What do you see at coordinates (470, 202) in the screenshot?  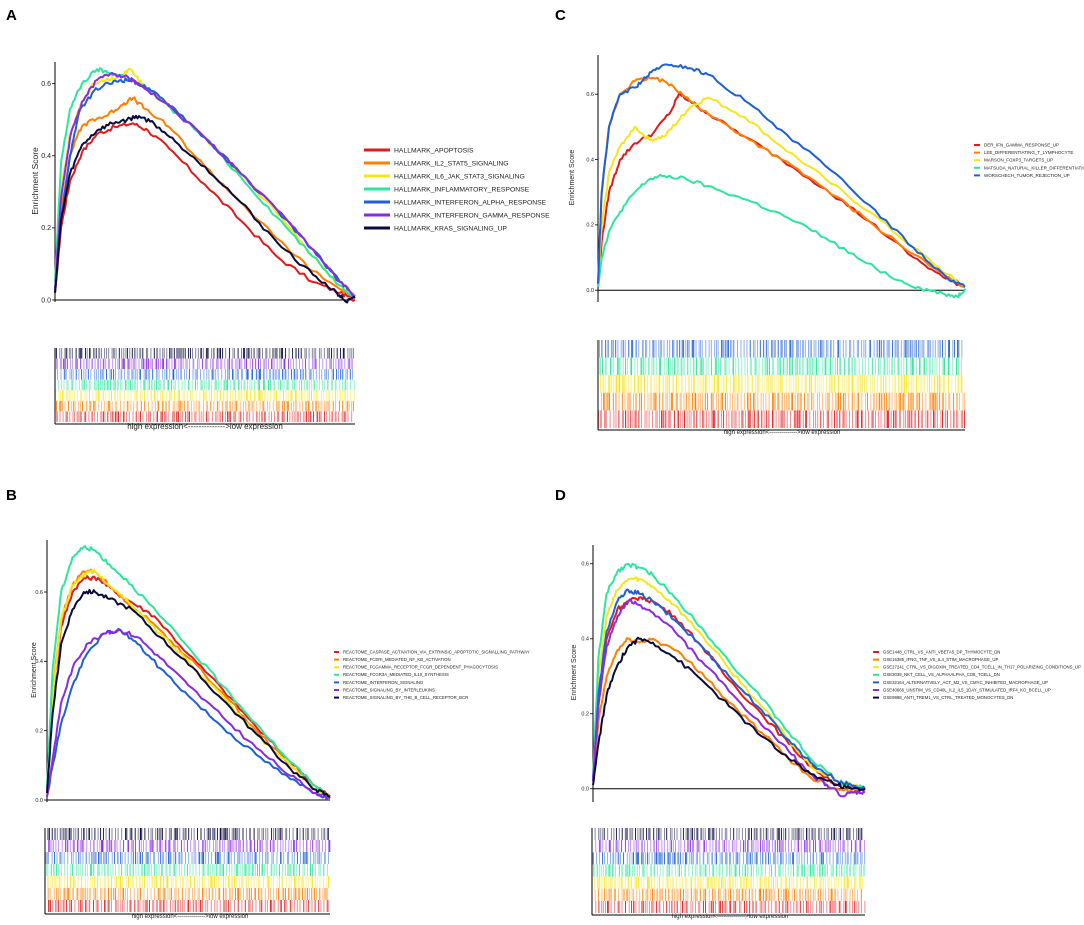 I see `legend-label: HALLMARK_INTERFERON_ALPHA_RESPONSE` at bounding box center [470, 202].